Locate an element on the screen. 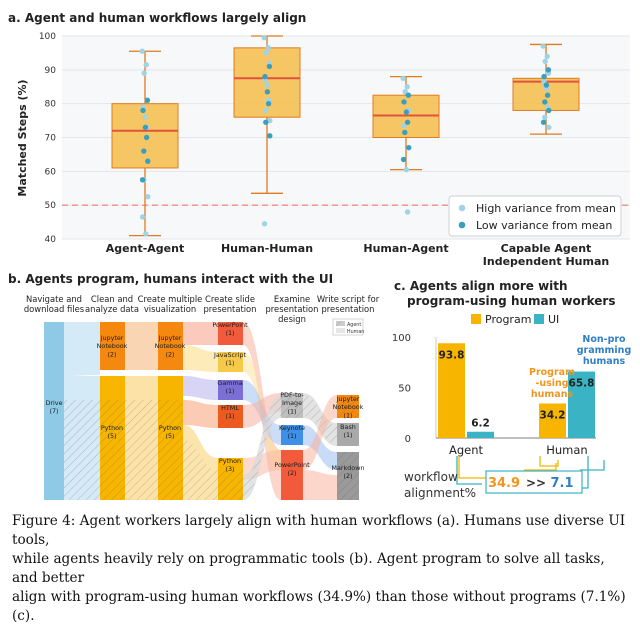 This screenshot has height=626, width=640. cmp-op: >> is located at coordinates (536, 483).